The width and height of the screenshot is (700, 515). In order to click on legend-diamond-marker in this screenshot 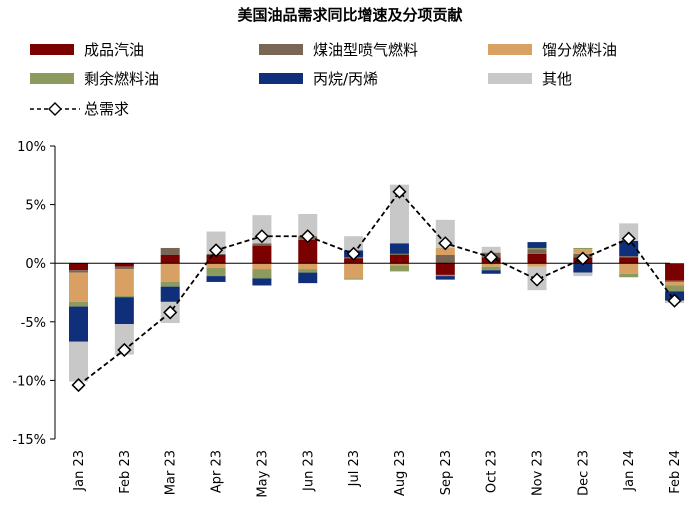, I will do `click(55, 109)`.